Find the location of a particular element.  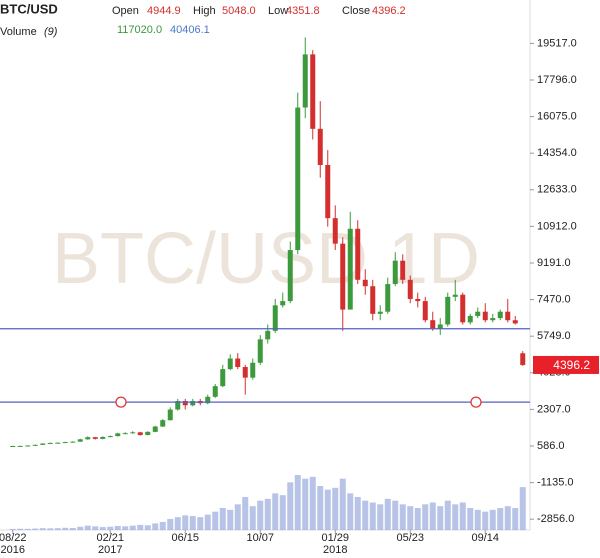

y-tick-label: 10912.0 is located at coordinates (557, 226).